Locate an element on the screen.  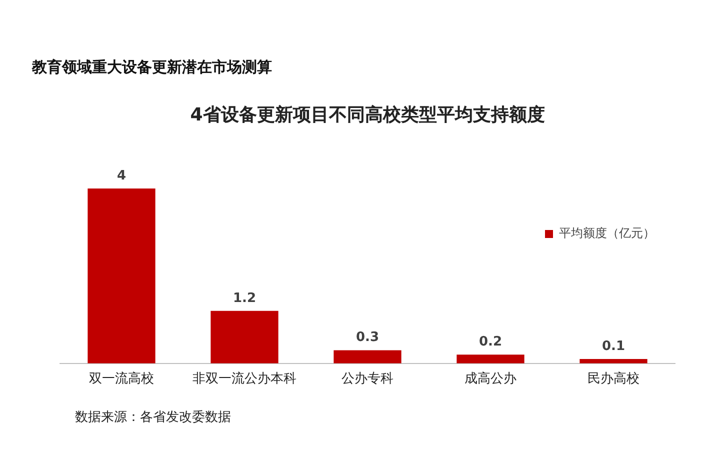
data-label: 4 is located at coordinates (121, 176).